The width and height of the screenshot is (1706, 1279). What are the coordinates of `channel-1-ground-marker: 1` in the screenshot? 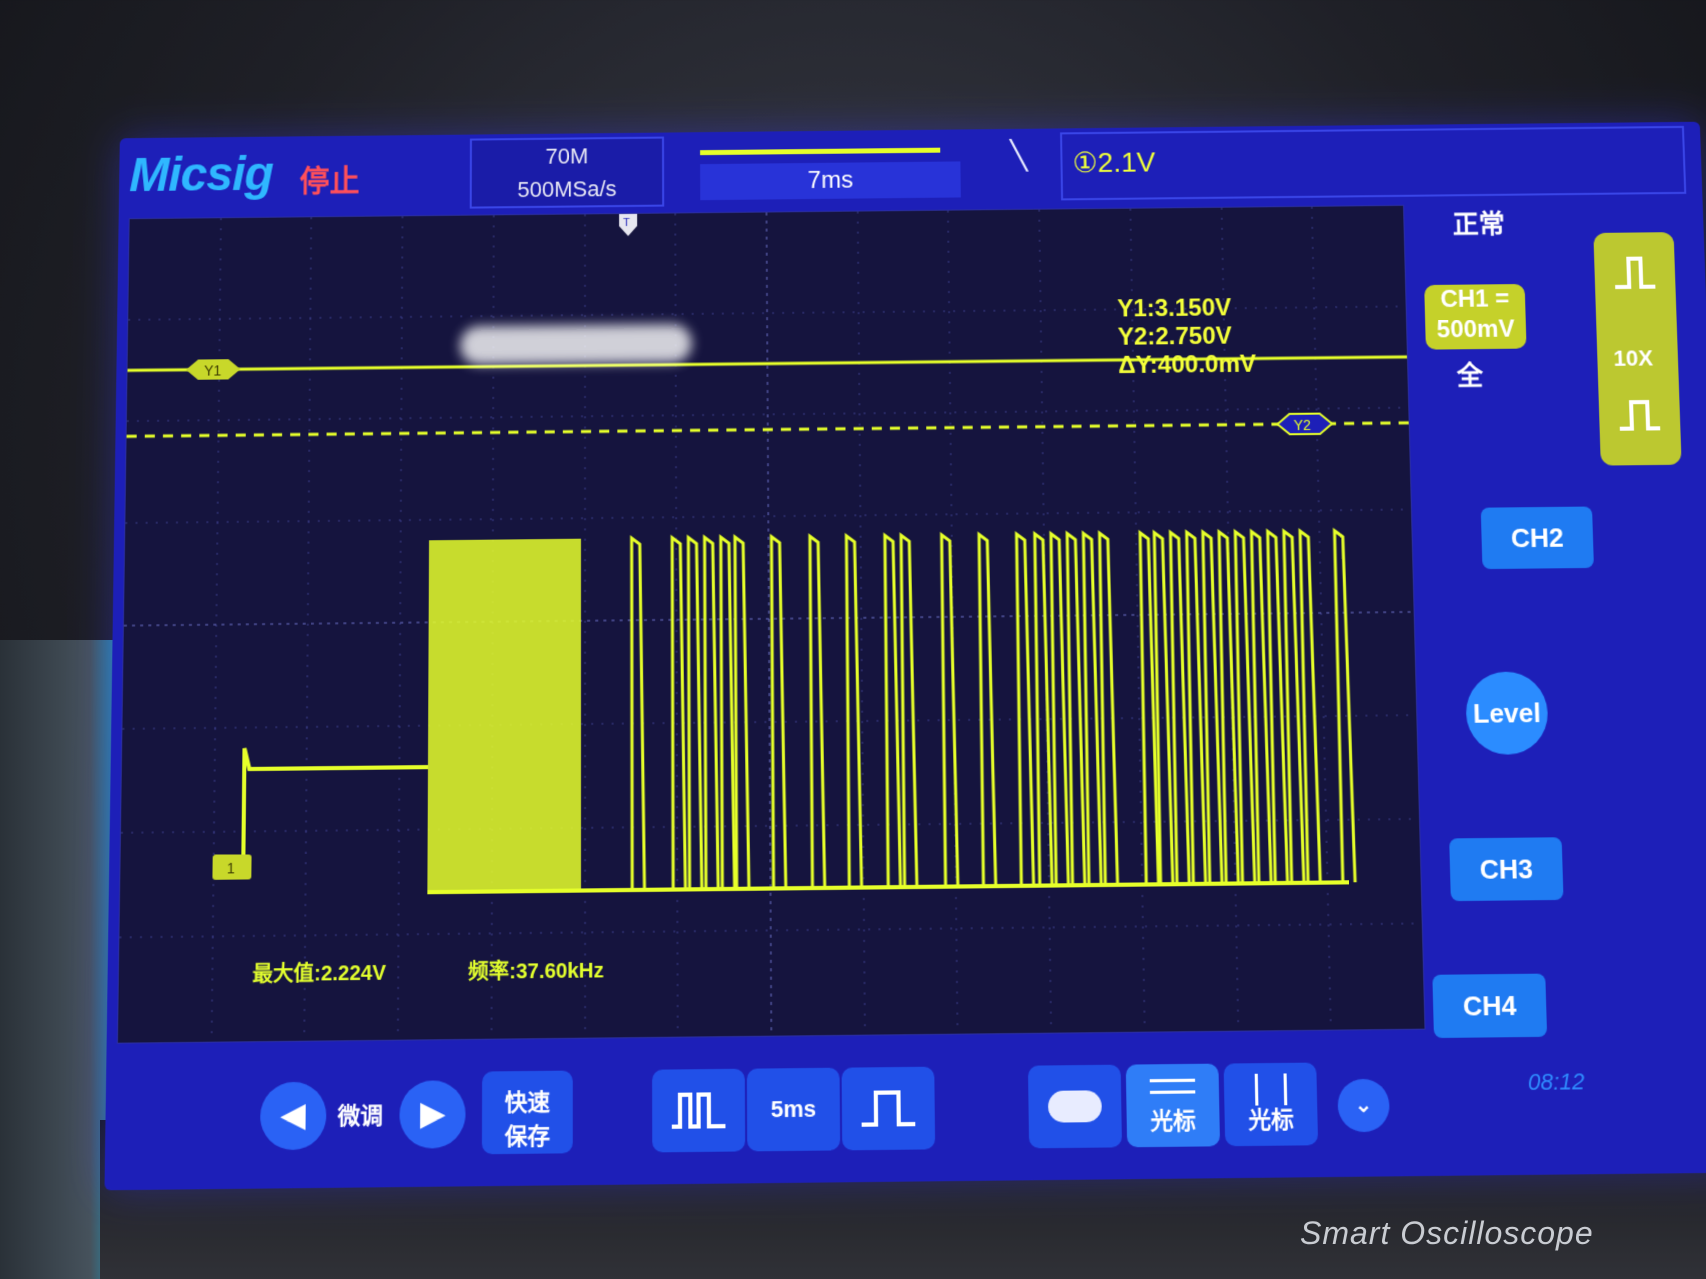 It's located at (232, 867).